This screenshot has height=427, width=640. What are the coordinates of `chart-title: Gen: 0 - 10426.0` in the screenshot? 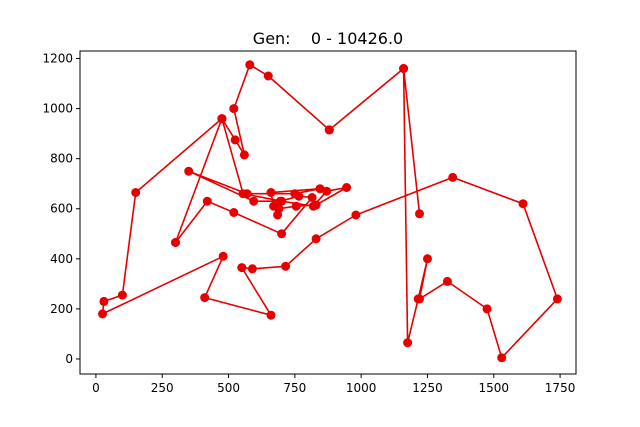 It's located at (328, 38).